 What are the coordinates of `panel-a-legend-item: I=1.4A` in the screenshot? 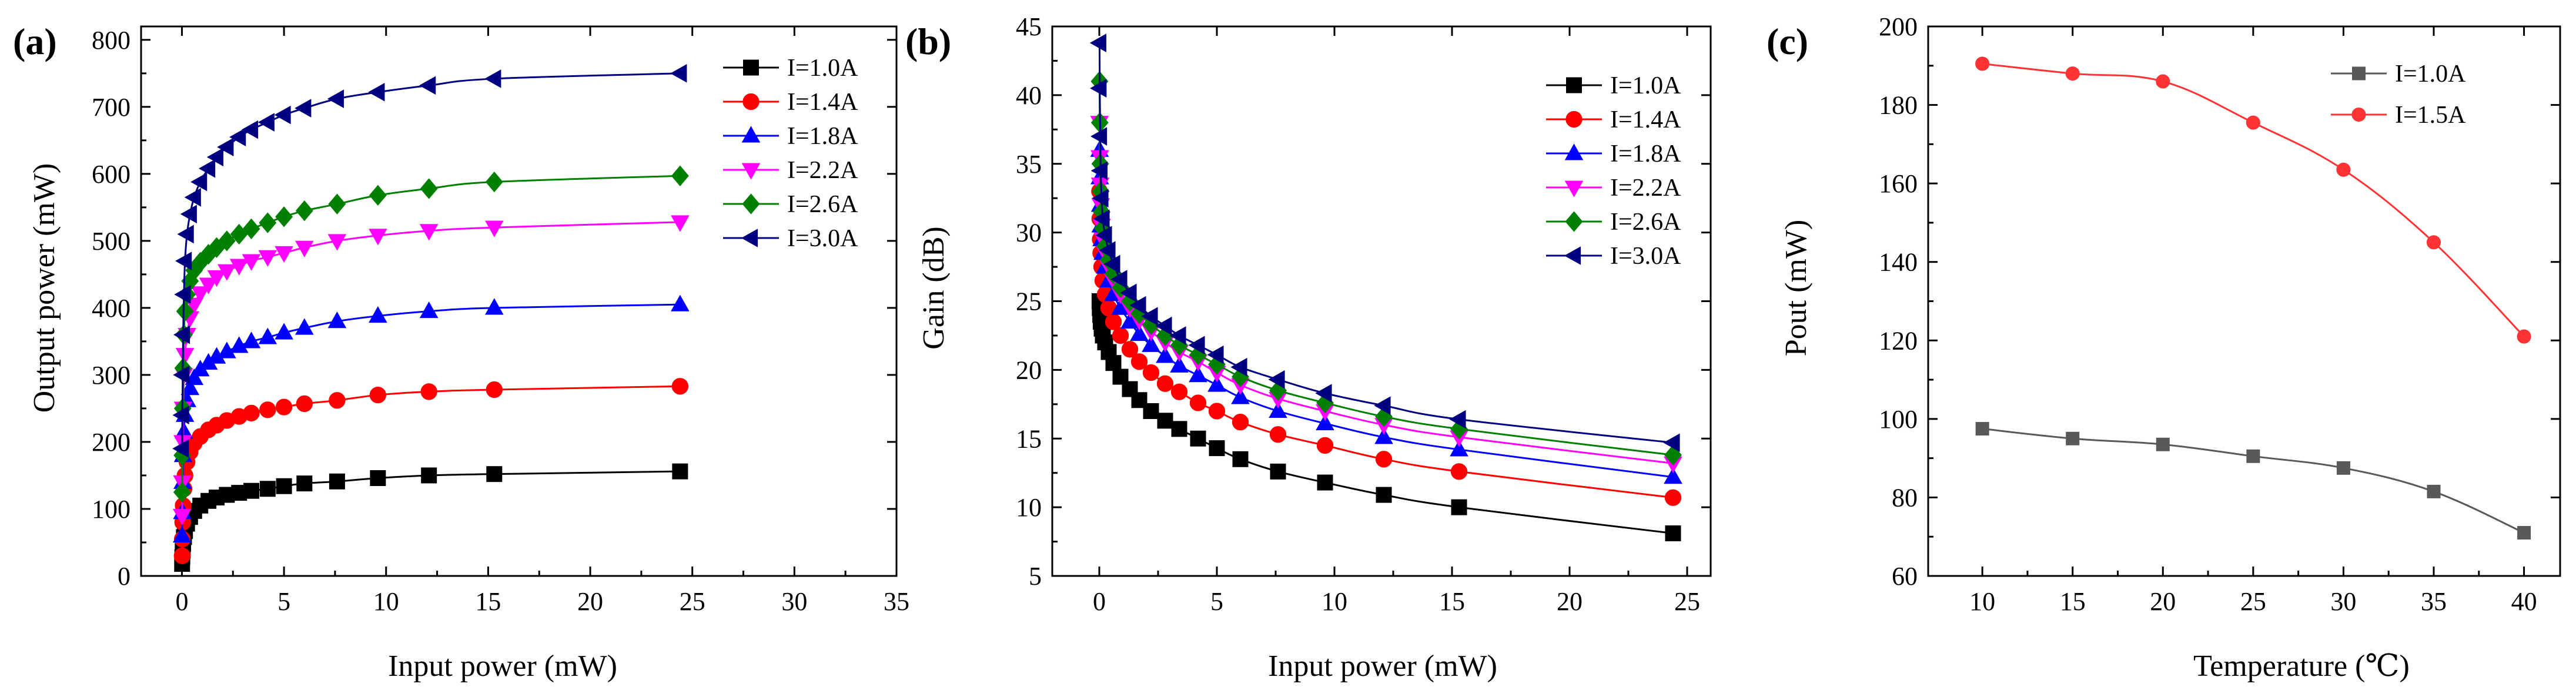 It's located at (790, 102).